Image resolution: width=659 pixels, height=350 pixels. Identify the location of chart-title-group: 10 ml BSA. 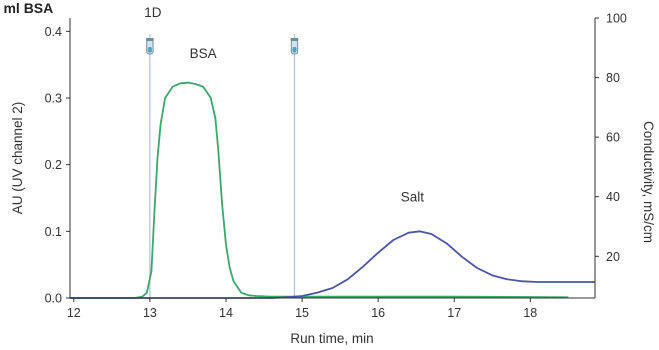
(26, 8).